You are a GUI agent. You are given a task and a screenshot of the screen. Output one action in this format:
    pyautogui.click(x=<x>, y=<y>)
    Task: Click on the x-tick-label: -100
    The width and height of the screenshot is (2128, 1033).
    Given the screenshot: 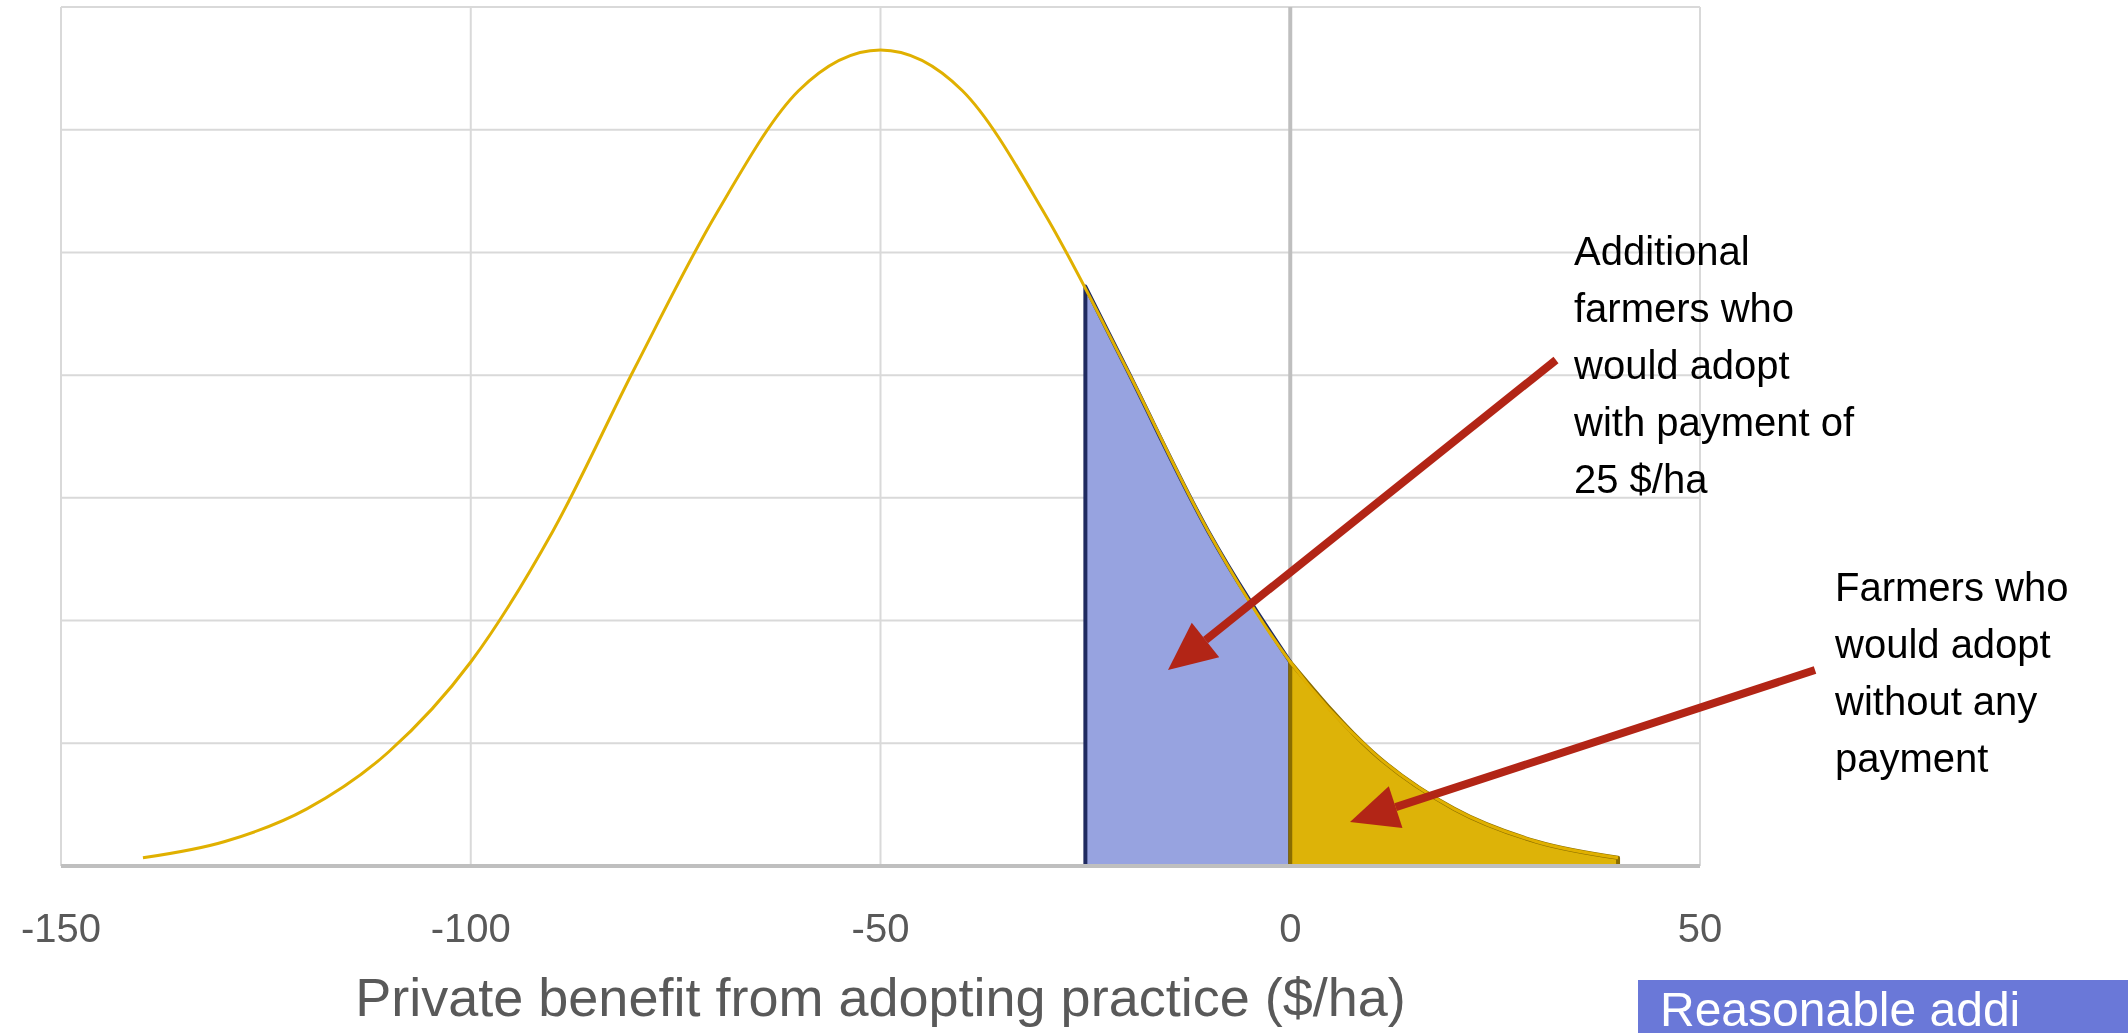 What is the action you would take?
    pyautogui.click(x=470, y=928)
    